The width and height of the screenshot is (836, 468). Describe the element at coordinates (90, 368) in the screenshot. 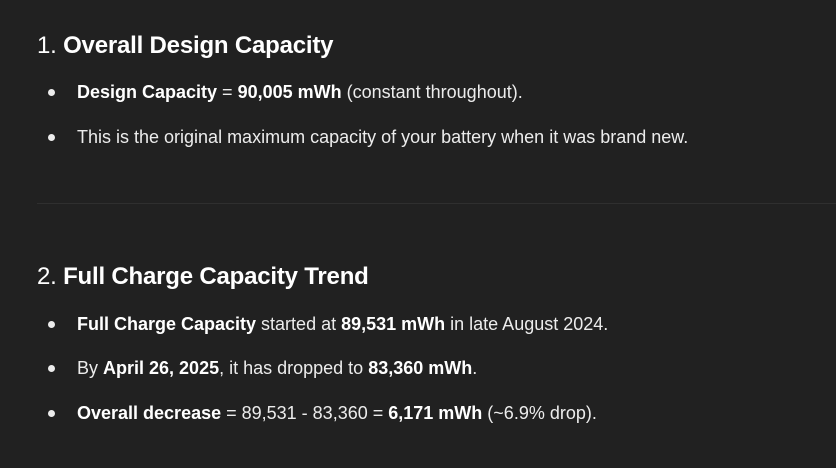

I see `bullet-text: By` at that location.